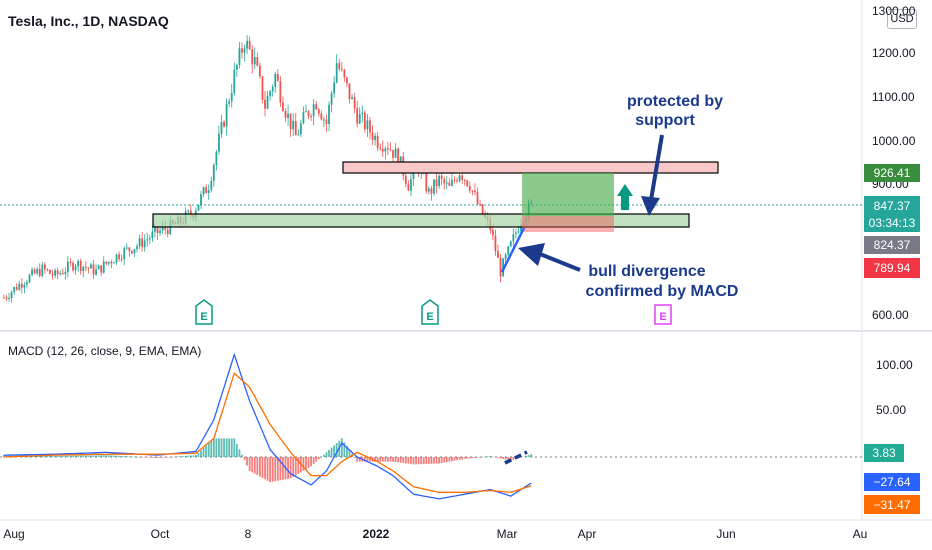 The width and height of the screenshot is (932, 550). What do you see at coordinates (267, 432) in the screenshot?
I see `signal-line` at bounding box center [267, 432].